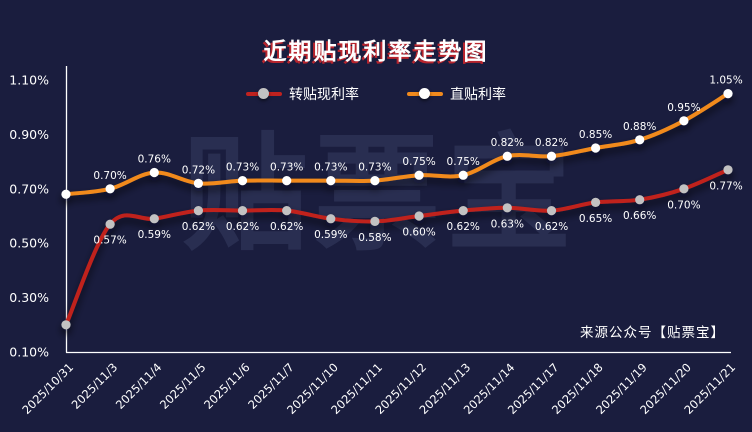 Image resolution: width=752 pixels, height=432 pixels. What do you see at coordinates (683, 108) in the screenshot?
I see `data-point-label: 0.95%` at bounding box center [683, 108].